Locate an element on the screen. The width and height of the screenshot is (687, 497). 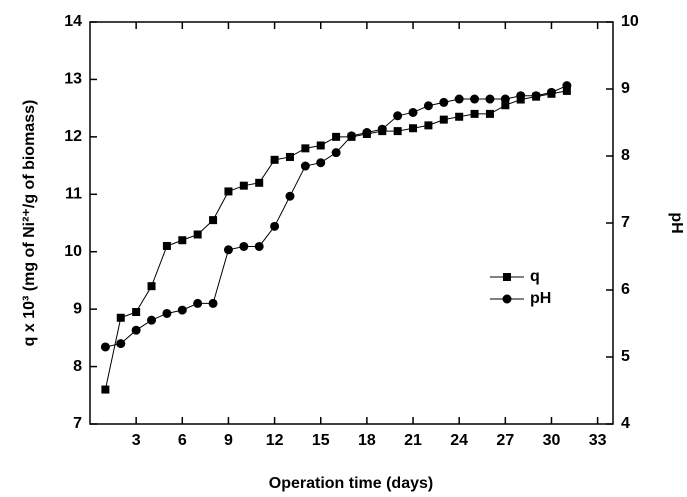
x-axis-title: Operation time (days) is located at coordinates (351, 483).